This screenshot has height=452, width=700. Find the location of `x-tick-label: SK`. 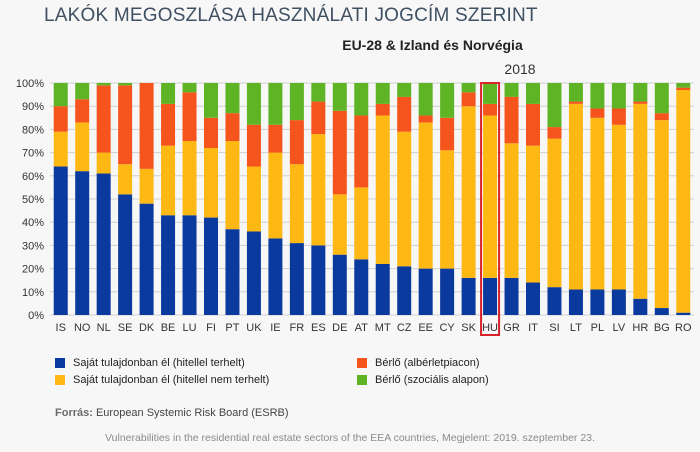

x-tick-label: SK is located at coordinates (468, 328).